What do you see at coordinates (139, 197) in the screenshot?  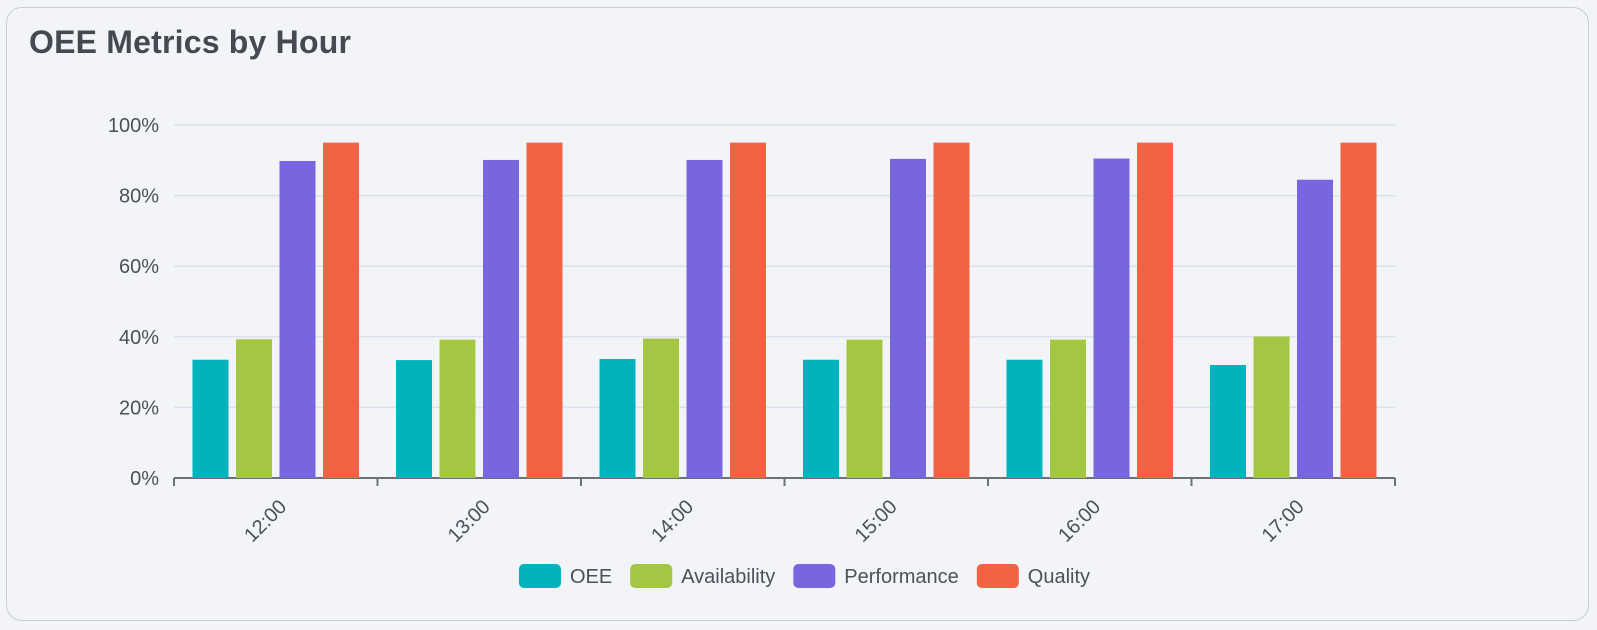 I see `y-tick-label: 80%` at bounding box center [139, 197].